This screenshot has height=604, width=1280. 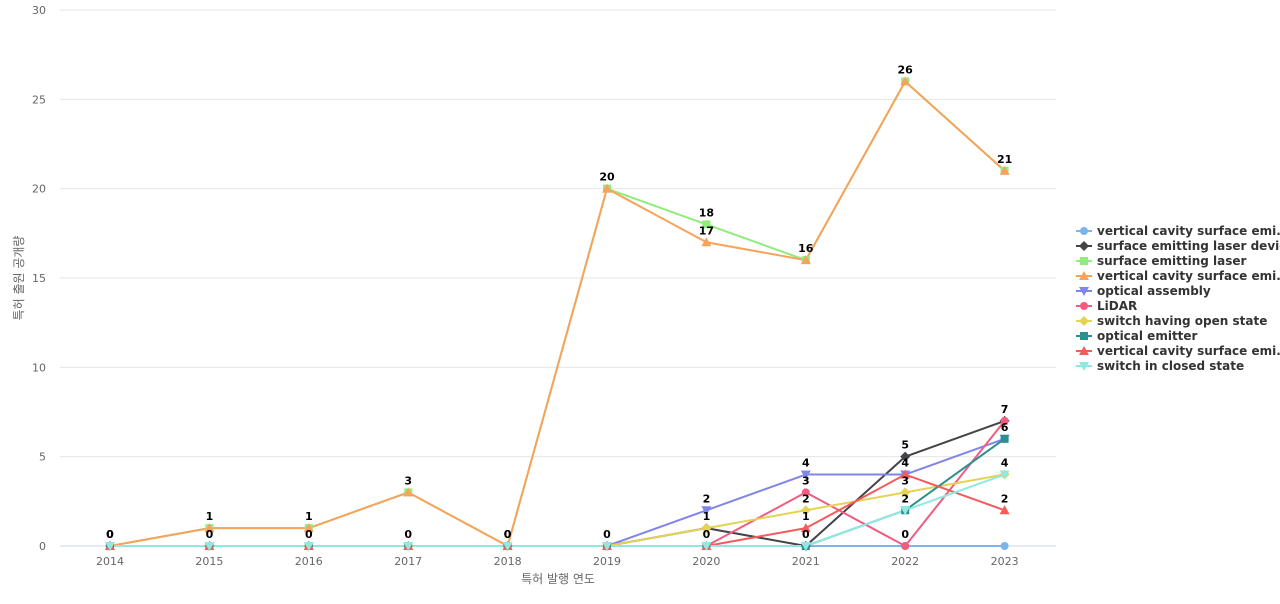 What do you see at coordinates (508, 561) in the screenshot?
I see `x-tick-label: 2018` at bounding box center [508, 561].